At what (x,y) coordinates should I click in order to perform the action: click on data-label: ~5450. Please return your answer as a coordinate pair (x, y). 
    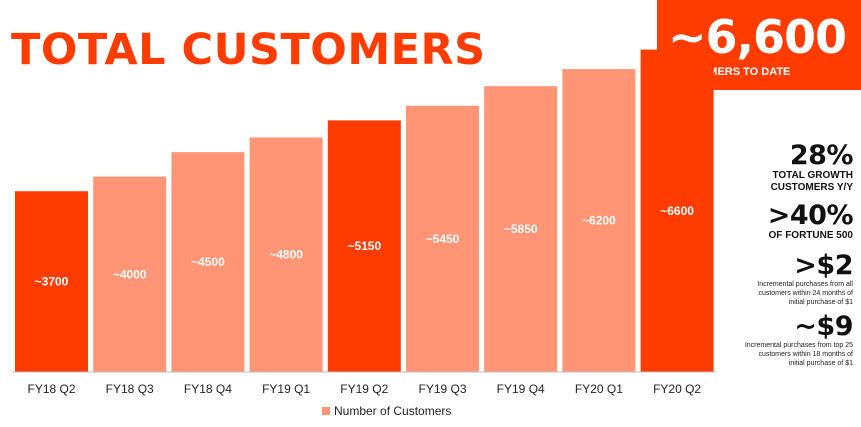
    Looking at the image, I should click on (443, 239).